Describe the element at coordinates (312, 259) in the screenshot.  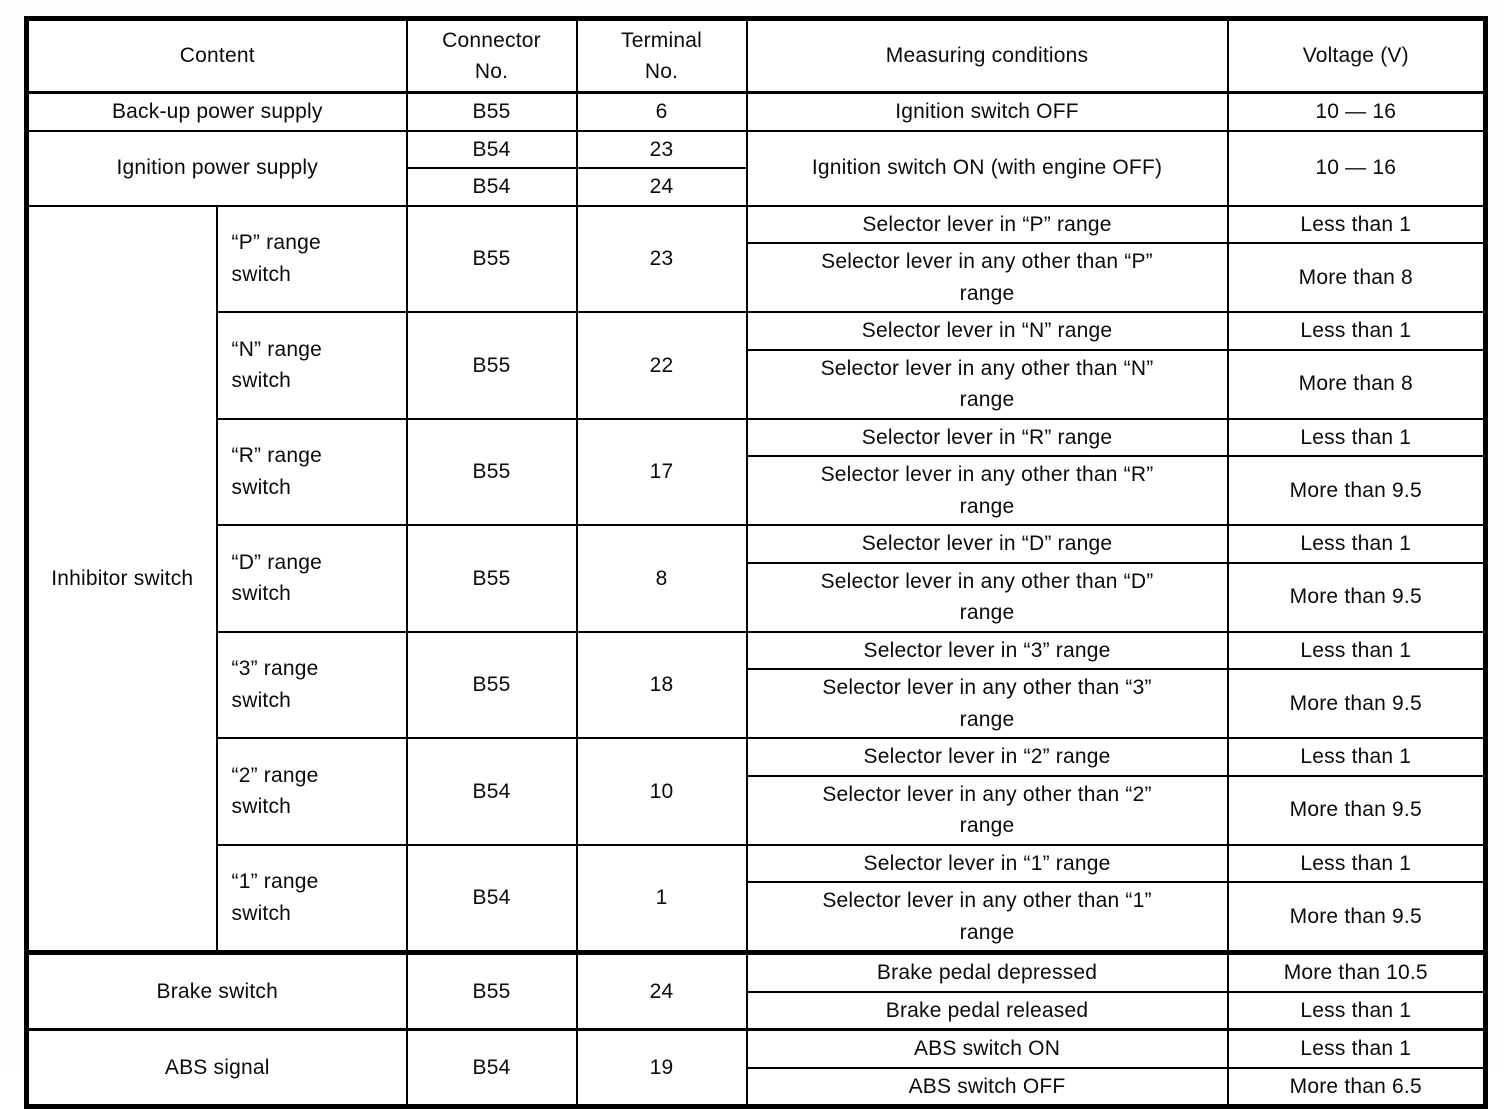
I see `cell-range-label-p: “P” range switch` at that location.